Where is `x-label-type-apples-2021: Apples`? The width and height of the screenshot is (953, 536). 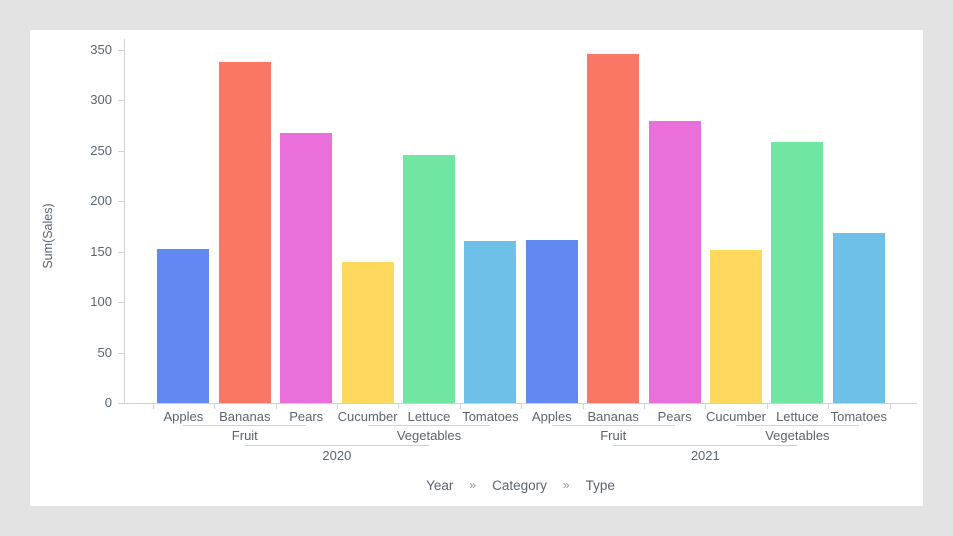
x-label-type-apples-2021: Apples is located at coordinates (551, 416).